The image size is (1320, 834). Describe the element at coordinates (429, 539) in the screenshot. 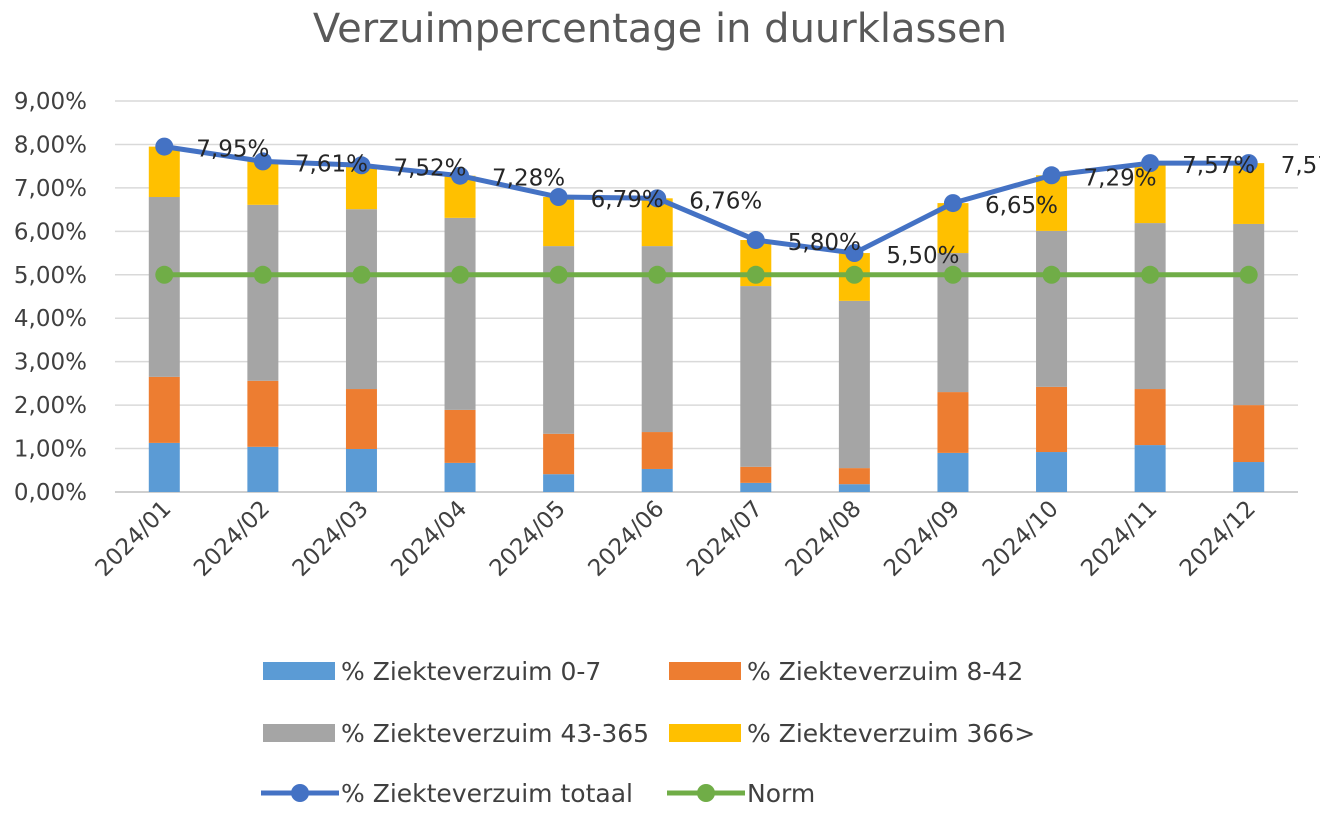

I see `x-tick-label: 2024/04` at that location.